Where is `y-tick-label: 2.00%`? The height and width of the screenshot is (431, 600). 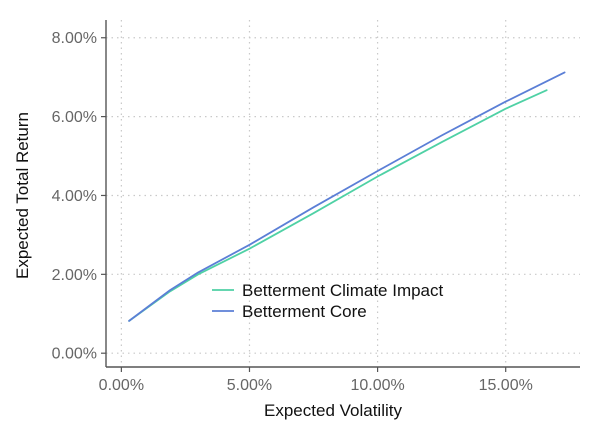 y-tick-label: 2.00% is located at coordinates (74, 275).